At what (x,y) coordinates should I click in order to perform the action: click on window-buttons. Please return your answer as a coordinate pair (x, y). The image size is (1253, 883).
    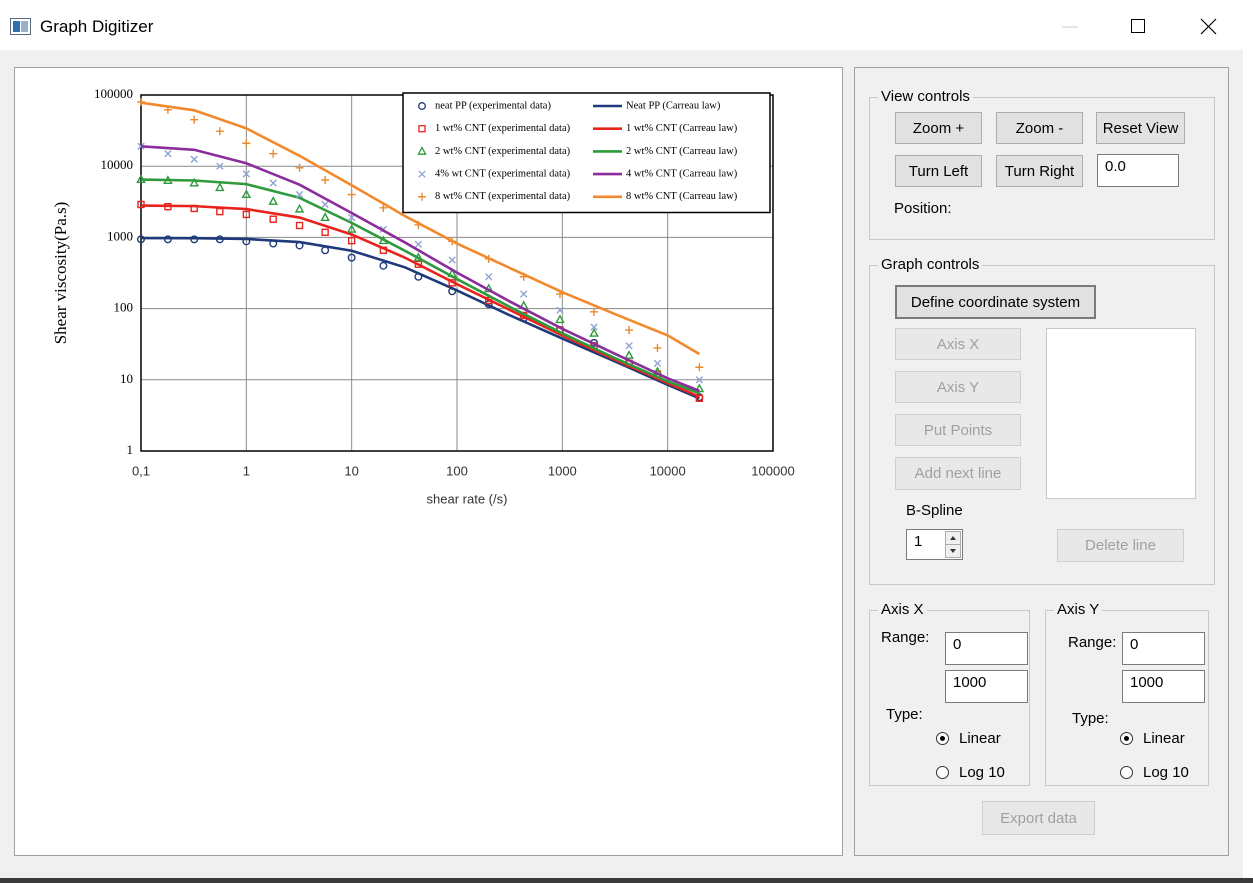
    Looking at the image, I should click on (1143, 27).